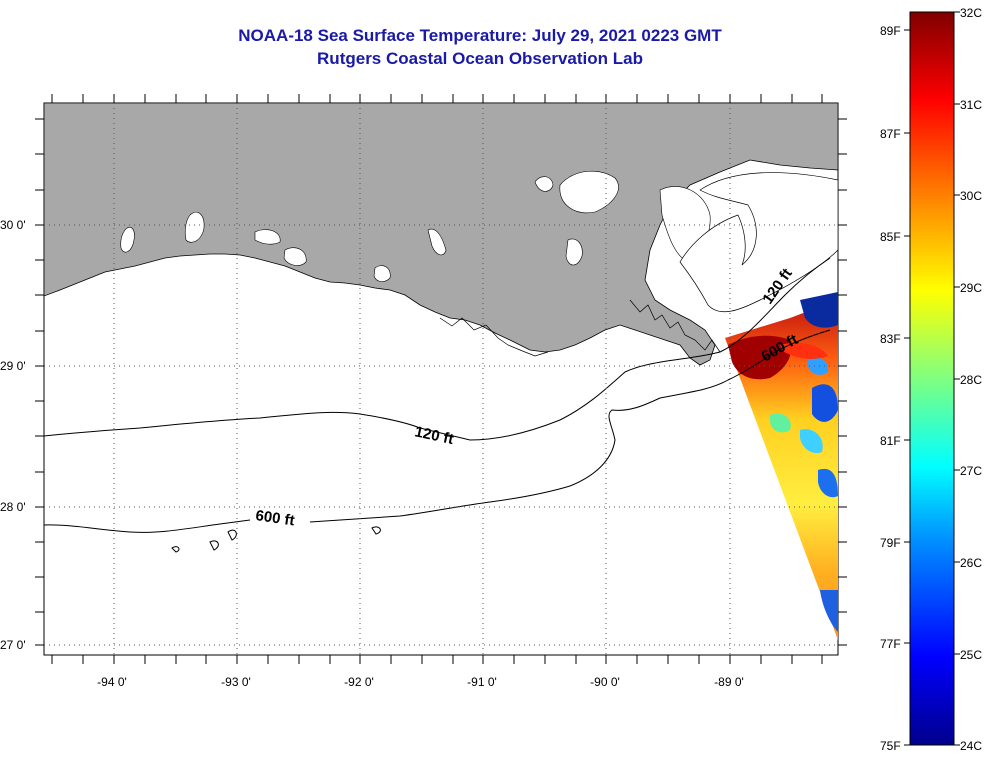 The width and height of the screenshot is (992, 761). What do you see at coordinates (729, 682) in the screenshot?
I see `lon-label-89: -89 0'` at bounding box center [729, 682].